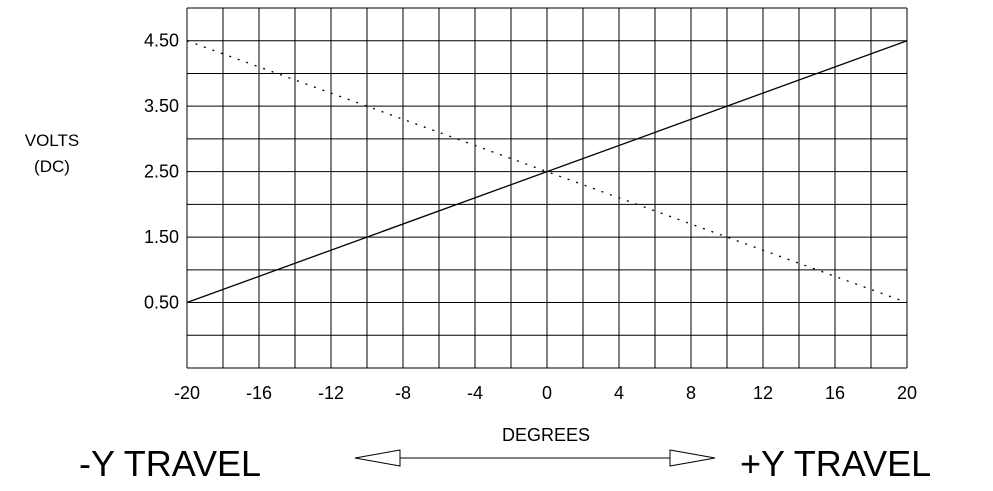 The width and height of the screenshot is (993, 491). Describe the element at coordinates (161, 303) in the screenshot. I see `y-tick-label: 0.50` at that location.